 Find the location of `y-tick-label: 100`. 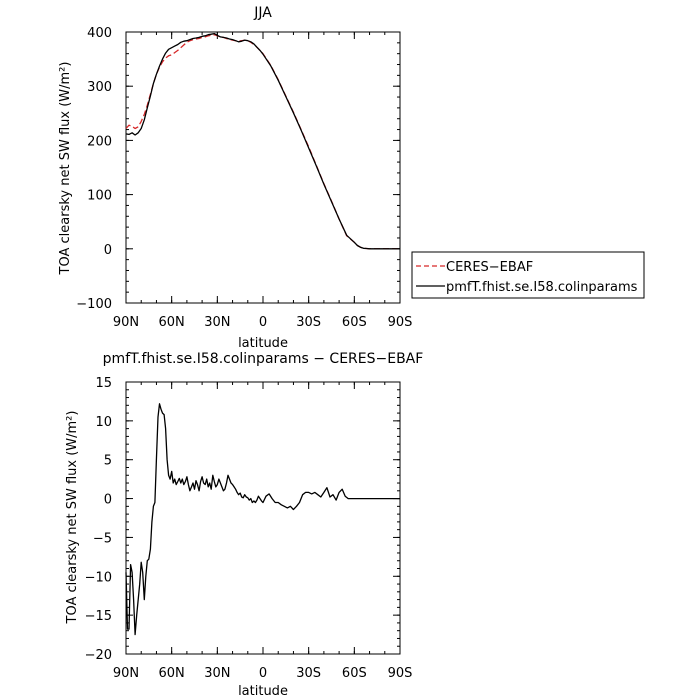

y-tick-label: 100 is located at coordinates (99, 196).